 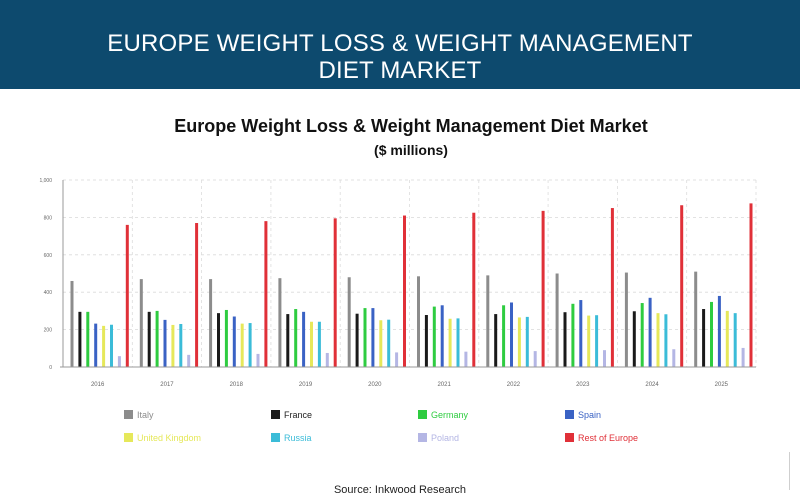 I want to click on bar-rest-of-europe-2020, so click(x=404, y=291).